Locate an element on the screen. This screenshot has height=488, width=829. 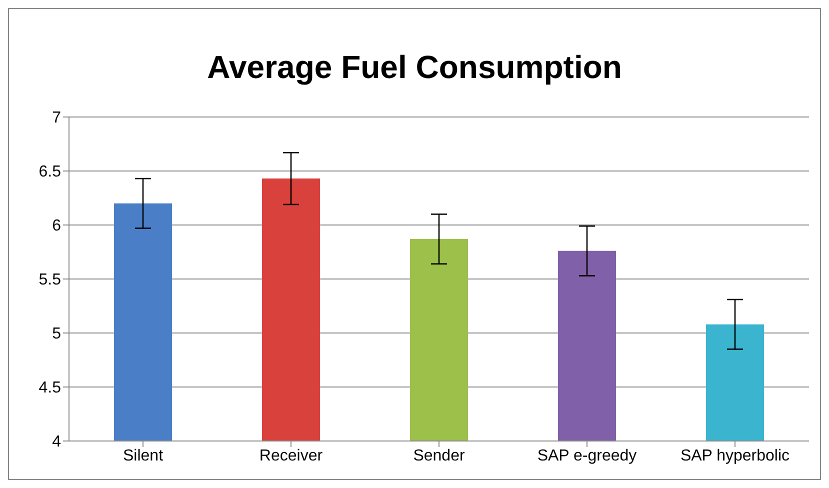
x-tick-label: Silent is located at coordinates (143, 455).